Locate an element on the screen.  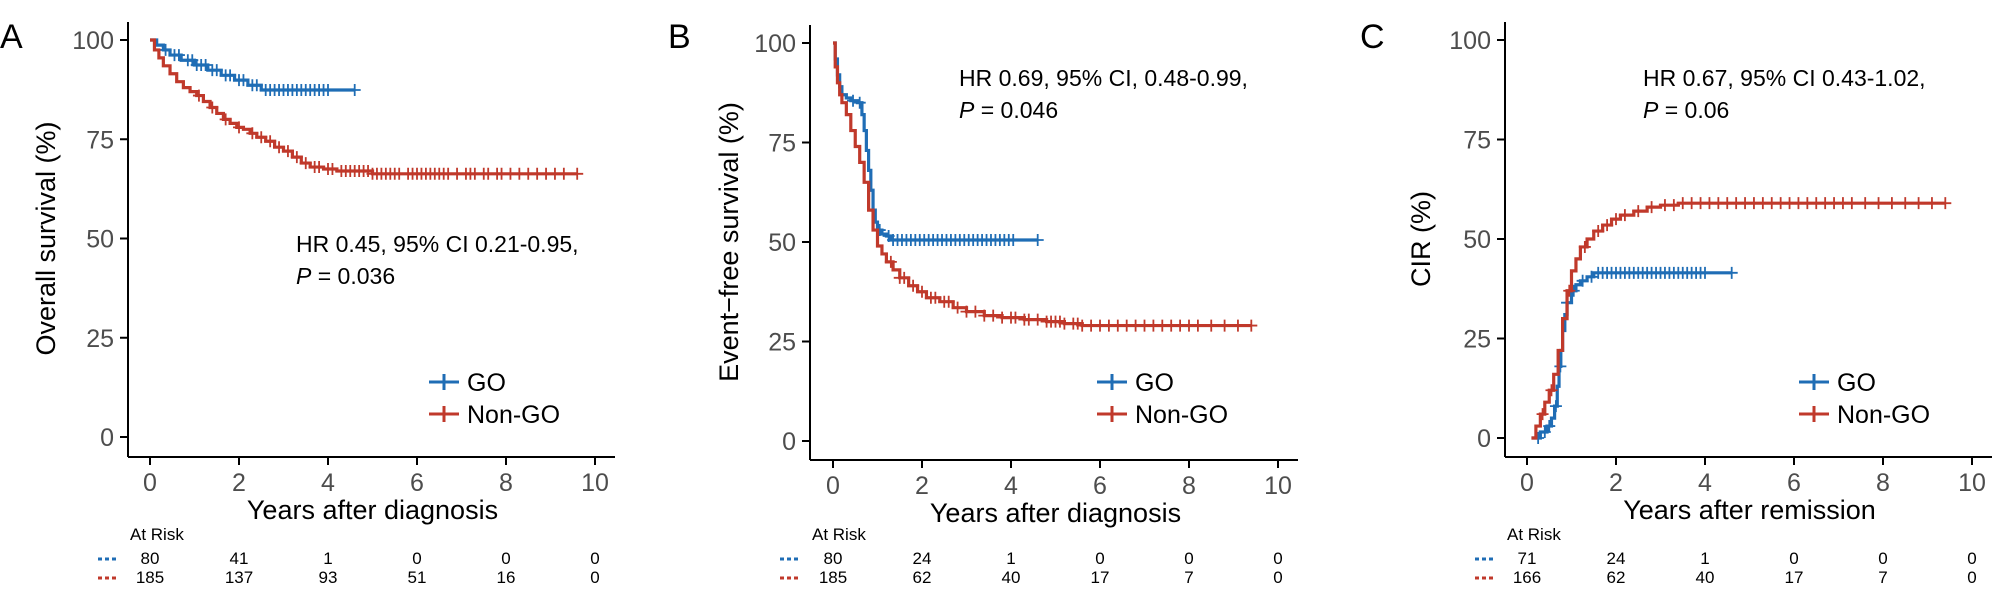
at-risk-count: 17 is located at coordinates (1794, 577).